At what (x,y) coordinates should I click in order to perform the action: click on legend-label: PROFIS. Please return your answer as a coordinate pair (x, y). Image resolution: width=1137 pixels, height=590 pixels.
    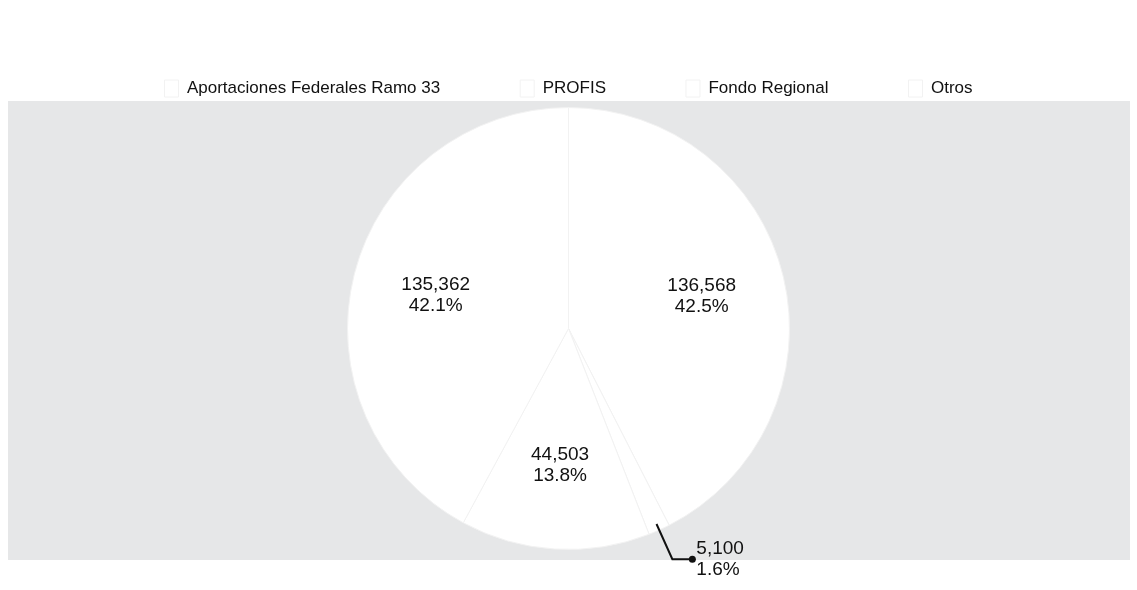
    Looking at the image, I should click on (574, 88).